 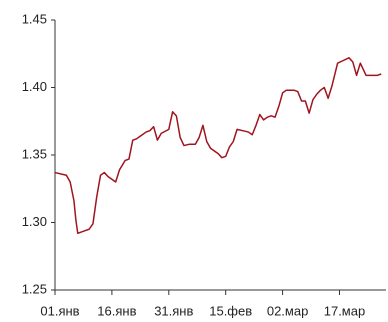 What do you see at coordinates (34, 153) in the screenshot?
I see `y-tick-label: 1.35` at bounding box center [34, 153].